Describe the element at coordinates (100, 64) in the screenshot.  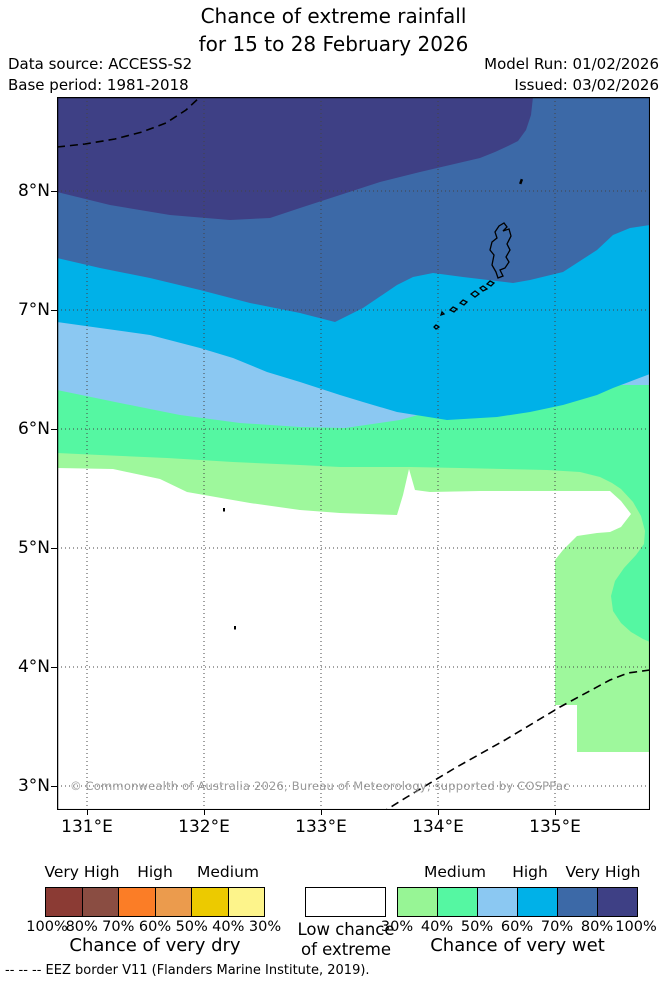
I see `data-source: Data source: ACCESS-S2` at that location.